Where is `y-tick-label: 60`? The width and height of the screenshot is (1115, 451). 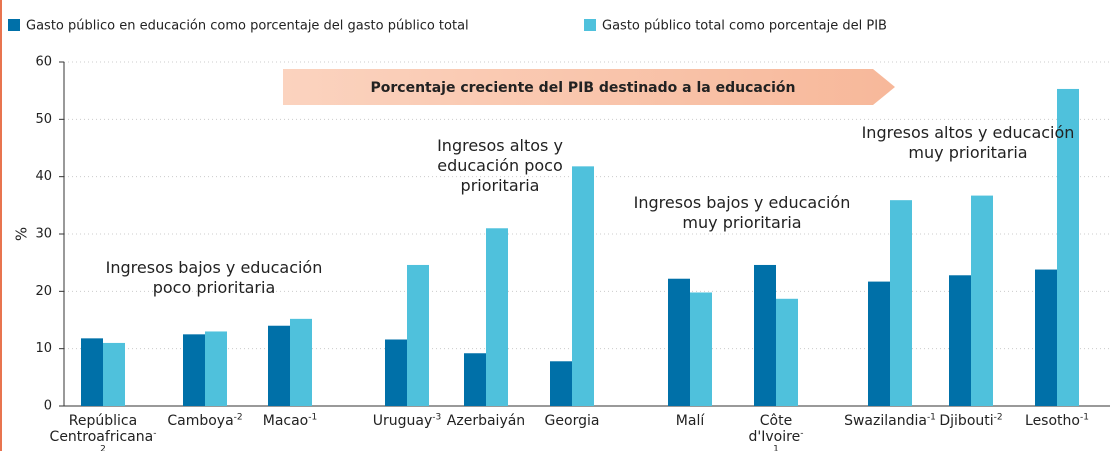
y-tick-label: 60 is located at coordinates (43, 62).